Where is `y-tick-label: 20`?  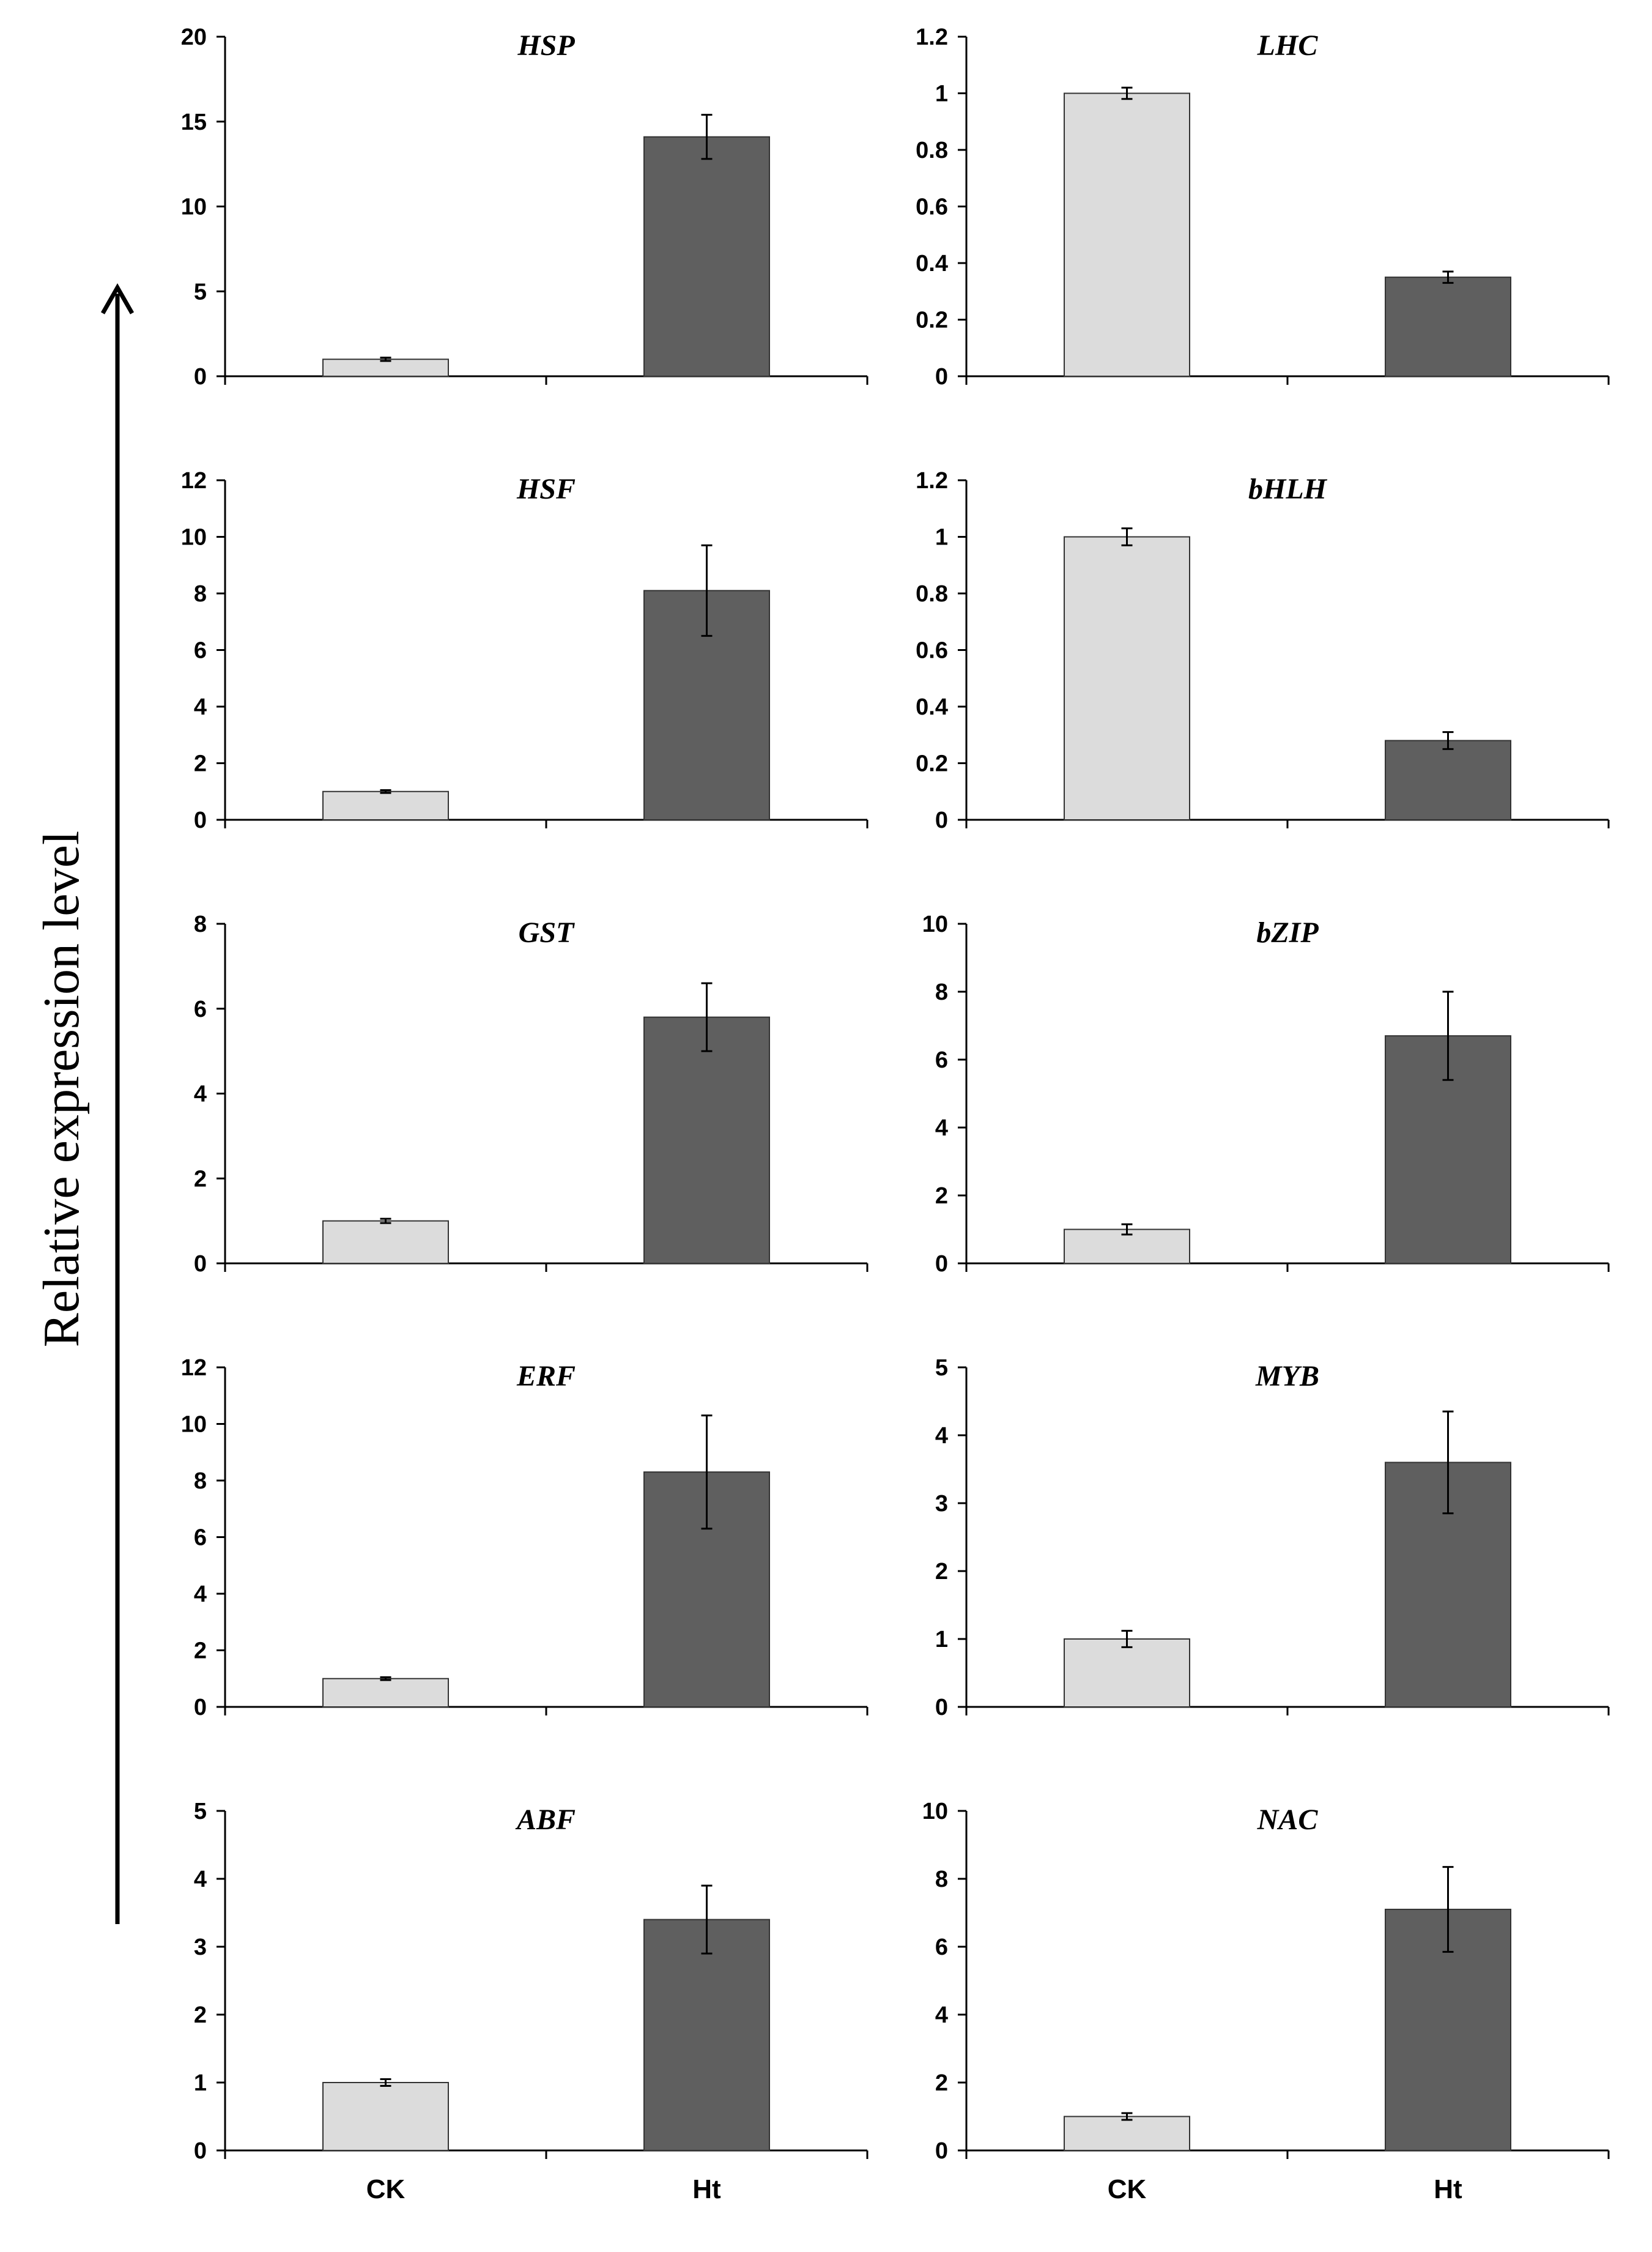
y-tick-label: 20 is located at coordinates (194, 37).